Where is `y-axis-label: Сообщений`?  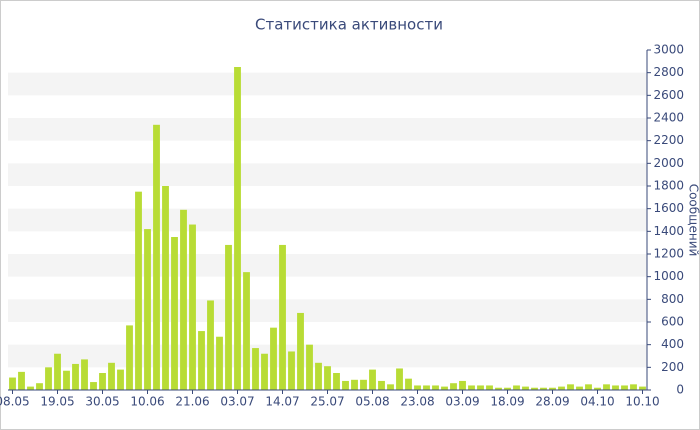
y-axis-label: Сообщений is located at coordinates (693, 220).